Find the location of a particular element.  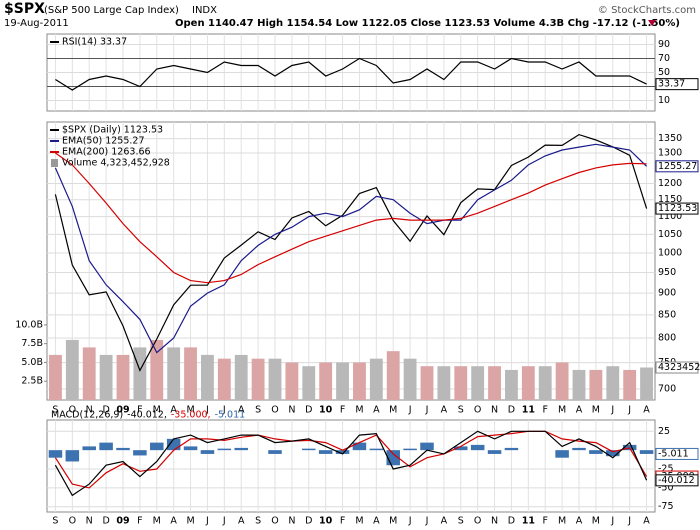

date: 19-Aug-2011 is located at coordinates (36, 23).